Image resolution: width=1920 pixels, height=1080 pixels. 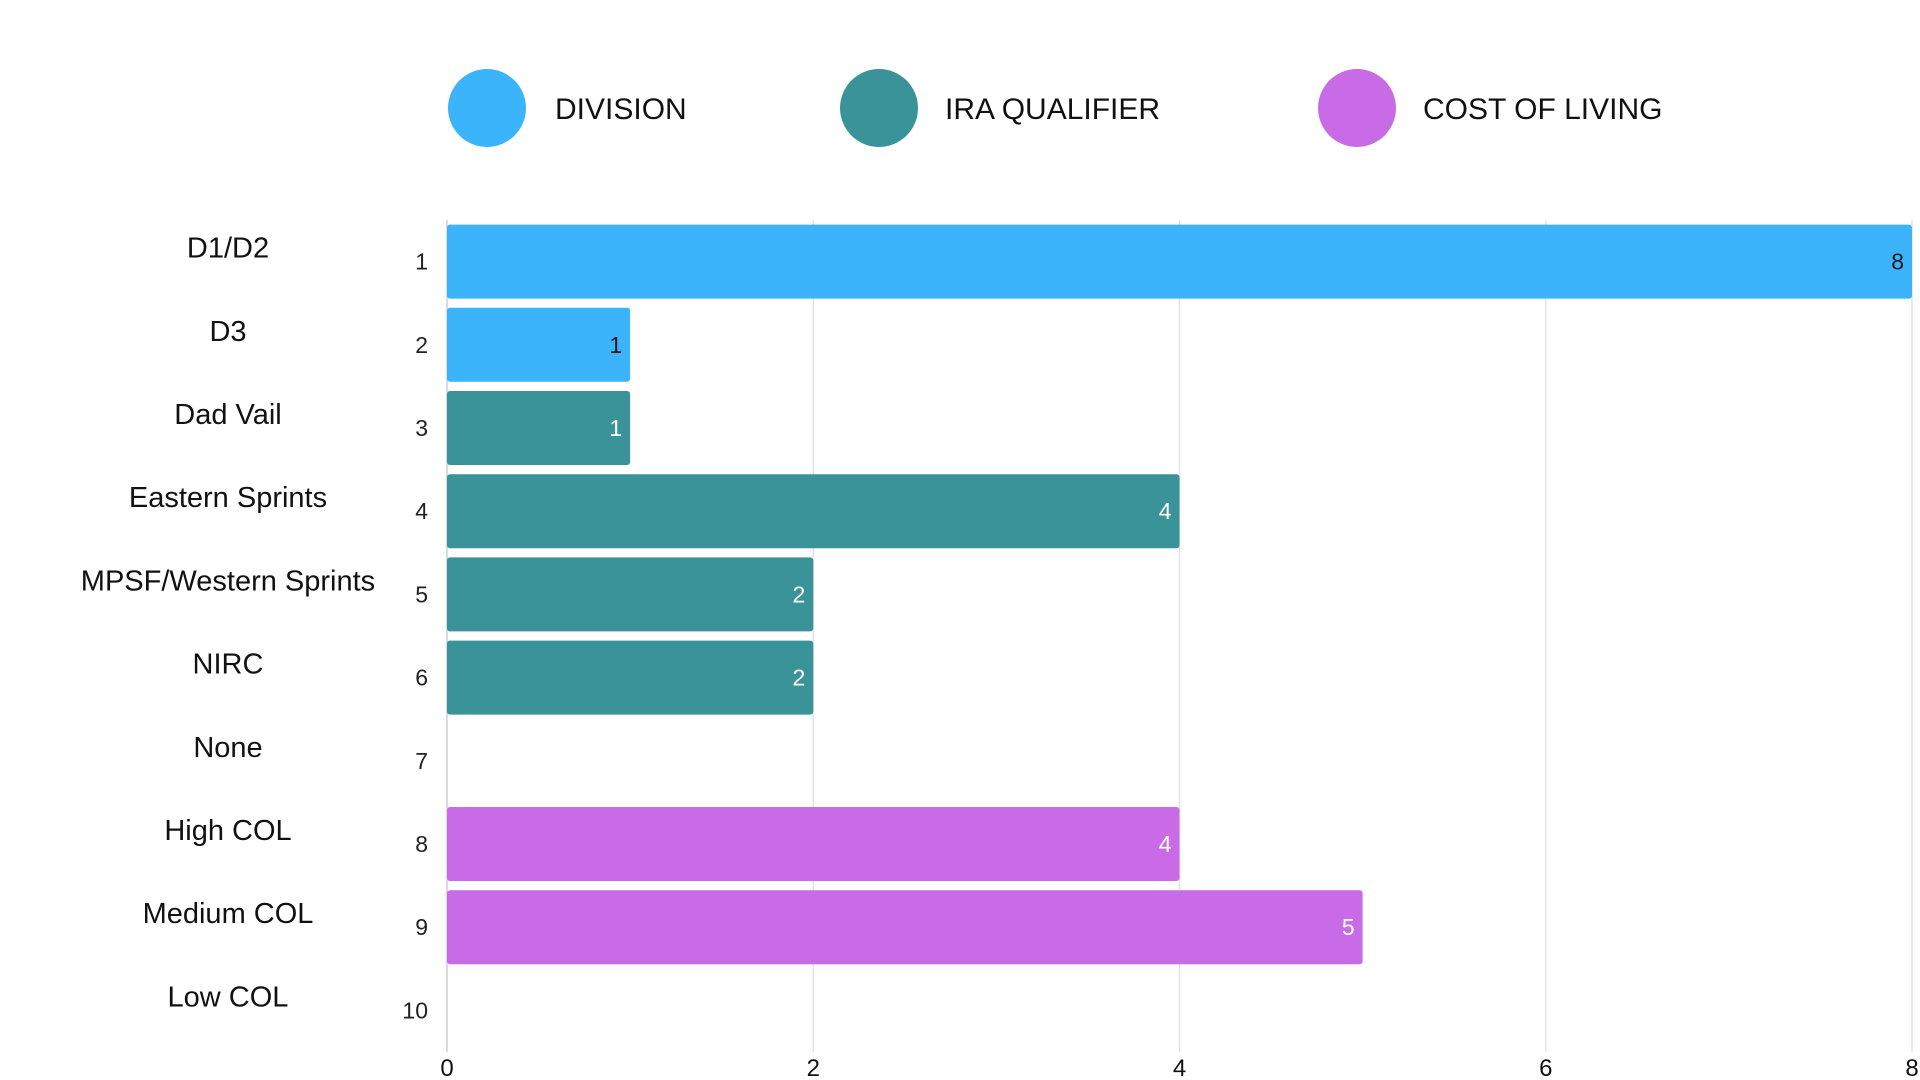 What do you see at coordinates (446, 1067) in the screenshot?
I see `x-tick-label: 0` at bounding box center [446, 1067].